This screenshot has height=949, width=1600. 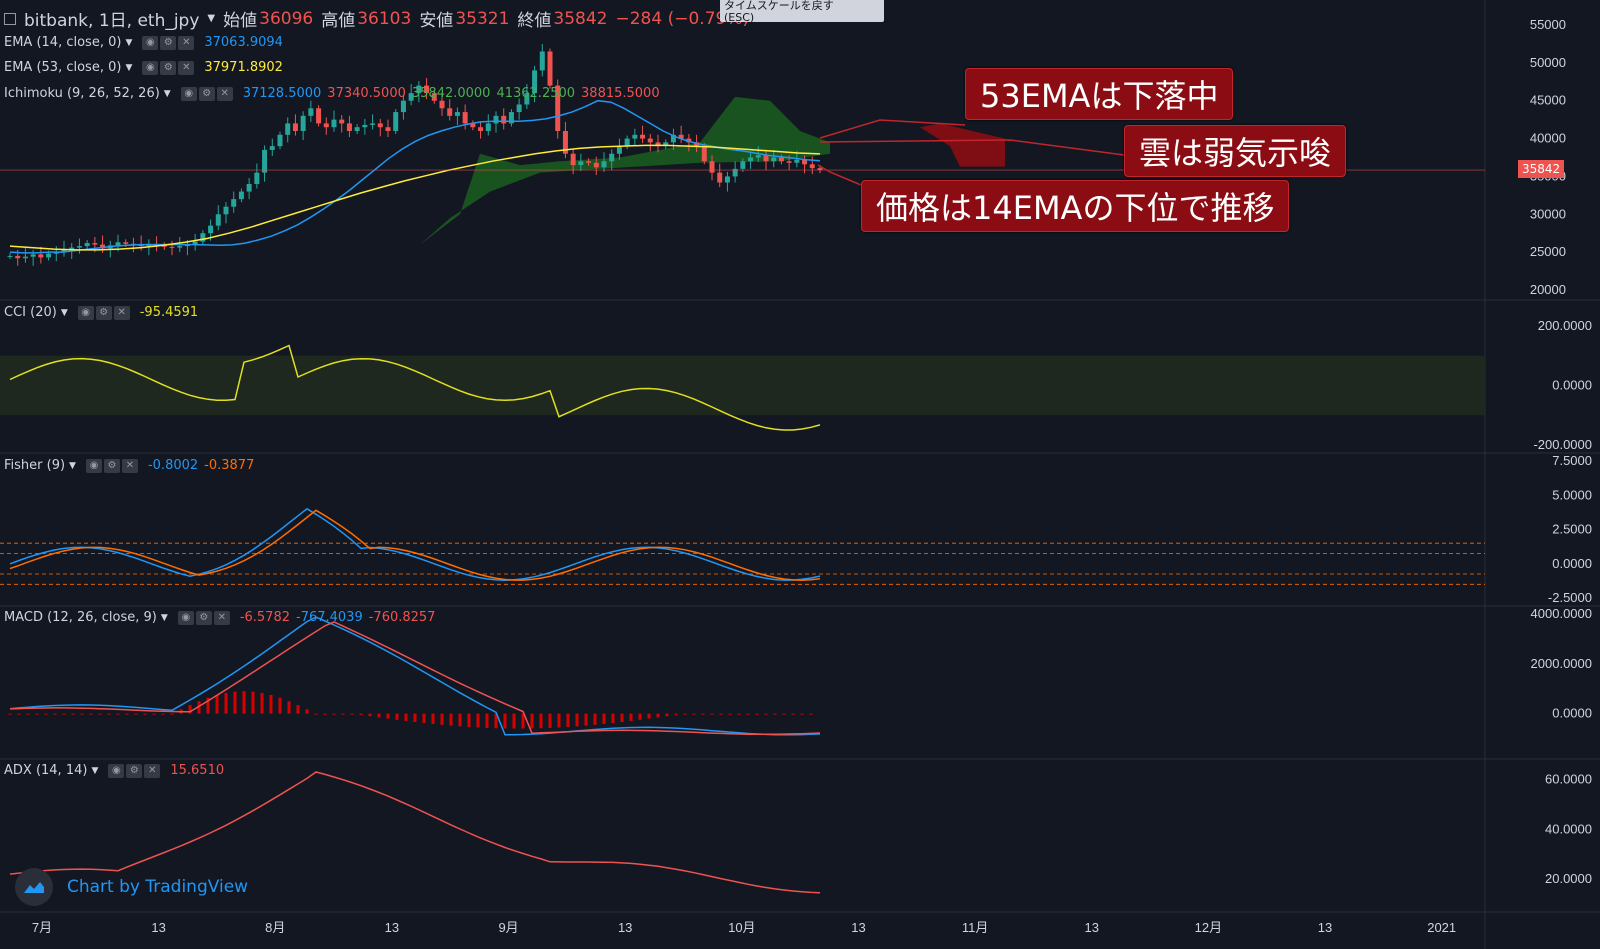 I want to click on collapse-icon, so click(x=10, y=18).